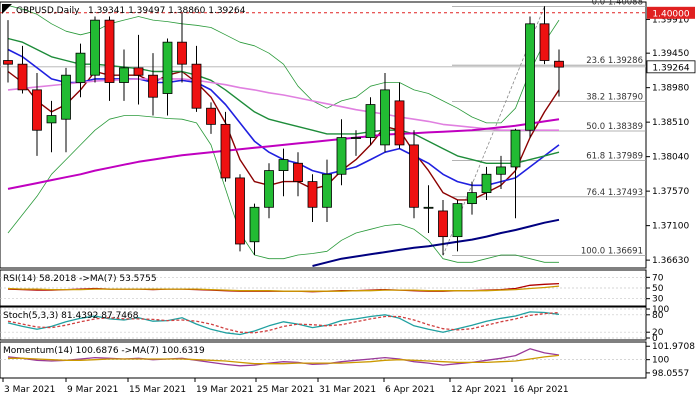  I want to click on price-axis-tick-label: 1.38510, so click(670, 123).